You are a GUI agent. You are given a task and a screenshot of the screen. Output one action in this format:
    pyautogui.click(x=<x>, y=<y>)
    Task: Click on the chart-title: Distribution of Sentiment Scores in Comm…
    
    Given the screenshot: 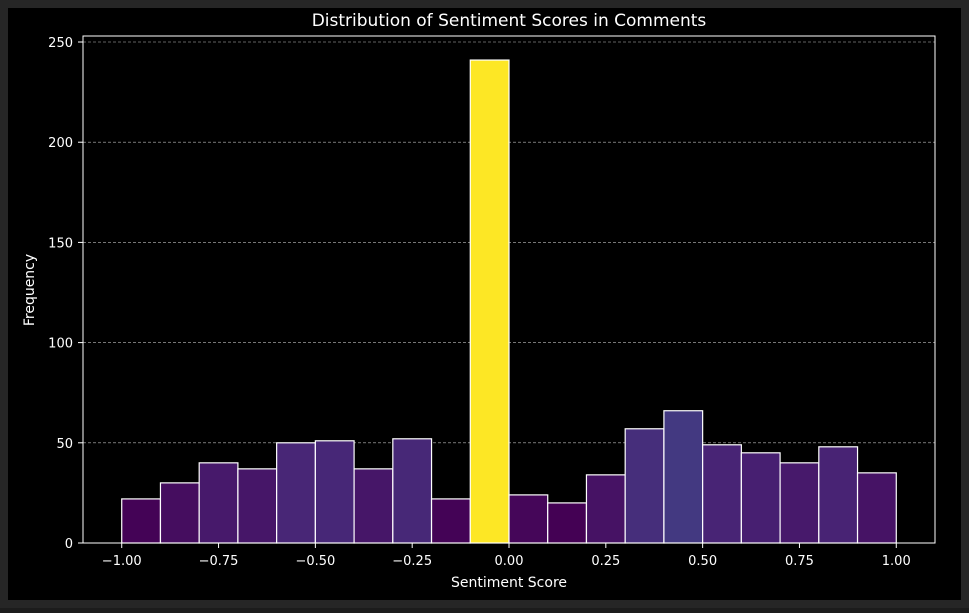 What is the action you would take?
    pyautogui.click(x=509, y=21)
    